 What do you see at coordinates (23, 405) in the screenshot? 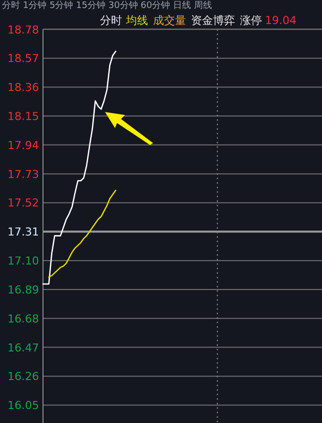
I see `y-tick-label: 16.05` at bounding box center [23, 405].